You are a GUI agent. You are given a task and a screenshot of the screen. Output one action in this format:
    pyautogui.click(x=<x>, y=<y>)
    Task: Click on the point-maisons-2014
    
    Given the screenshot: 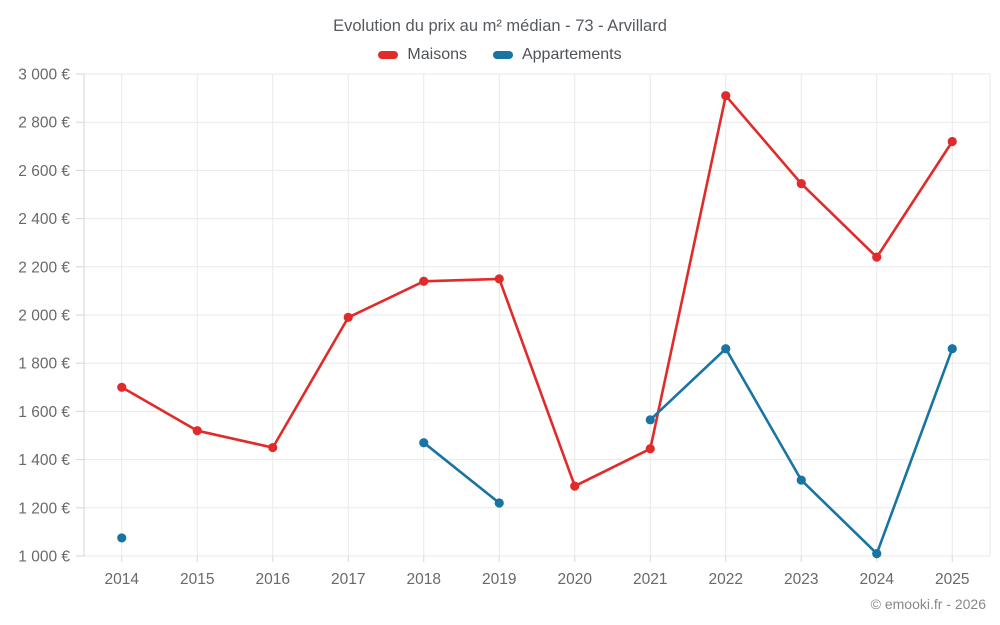 What is the action you would take?
    pyautogui.click(x=122, y=387)
    